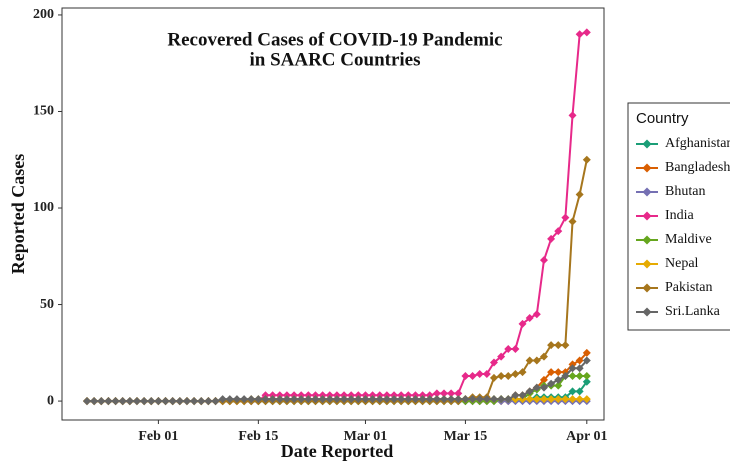  I want to click on legend-title: Country, so click(662, 118).